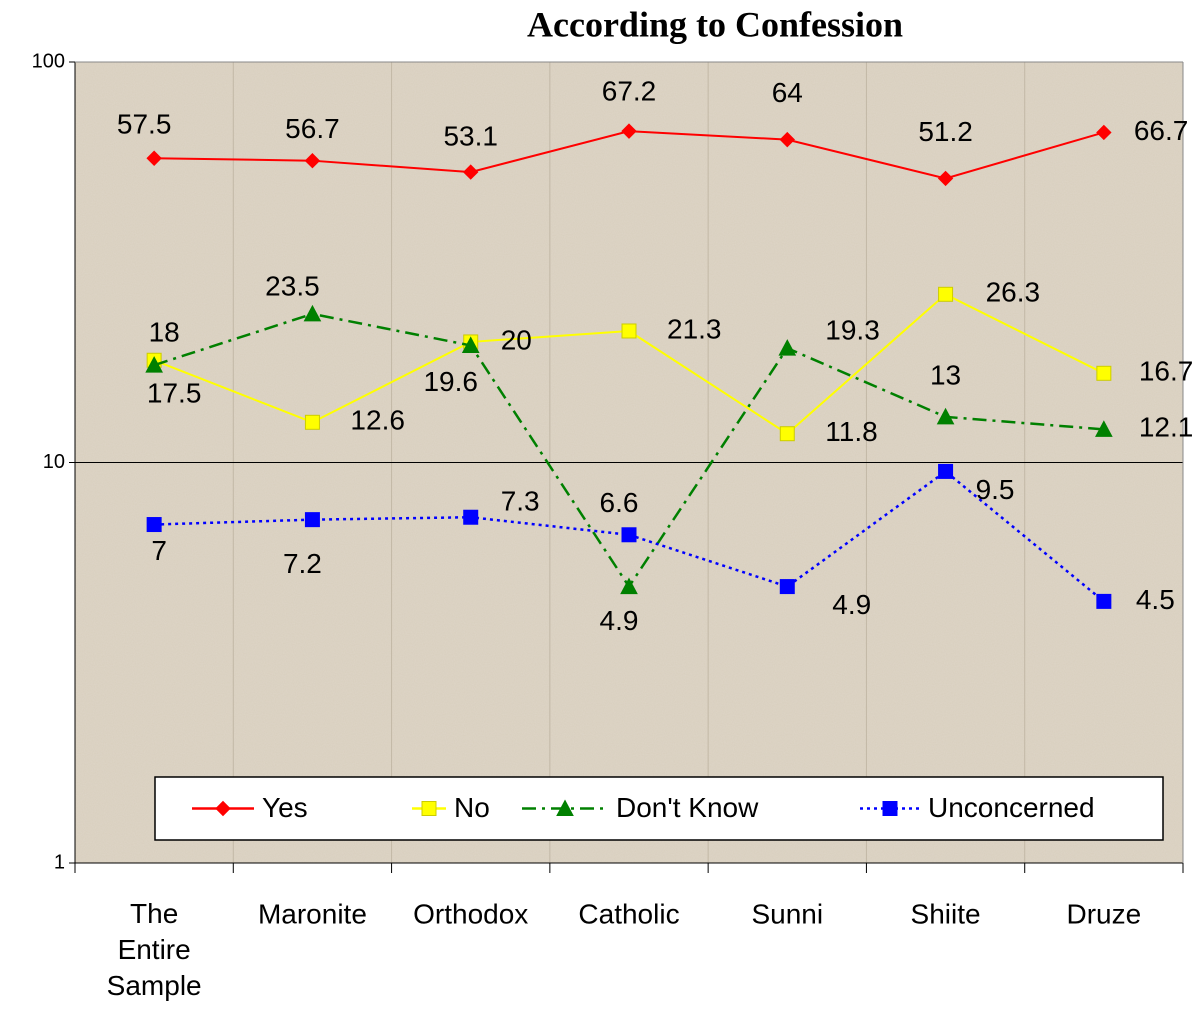 The width and height of the screenshot is (1198, 1028). I want to click on legend-label: Yes, so click(285, 807).